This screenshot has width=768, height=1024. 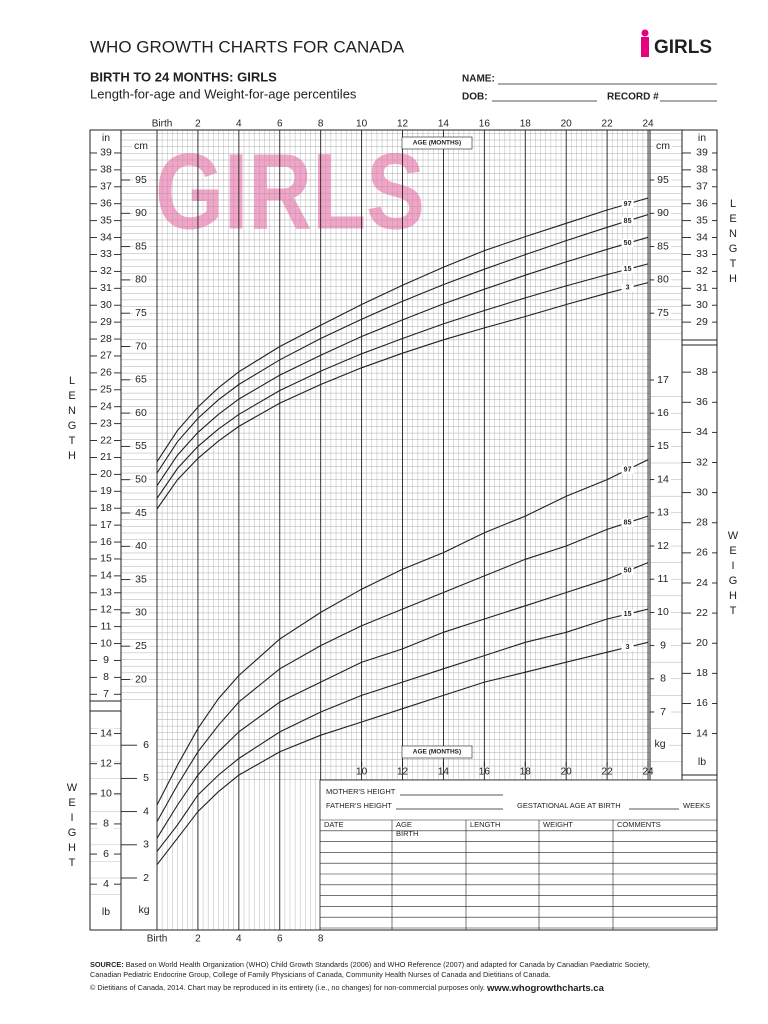 I want to click on x-tick-label: 16, so click(x=485, y=772).